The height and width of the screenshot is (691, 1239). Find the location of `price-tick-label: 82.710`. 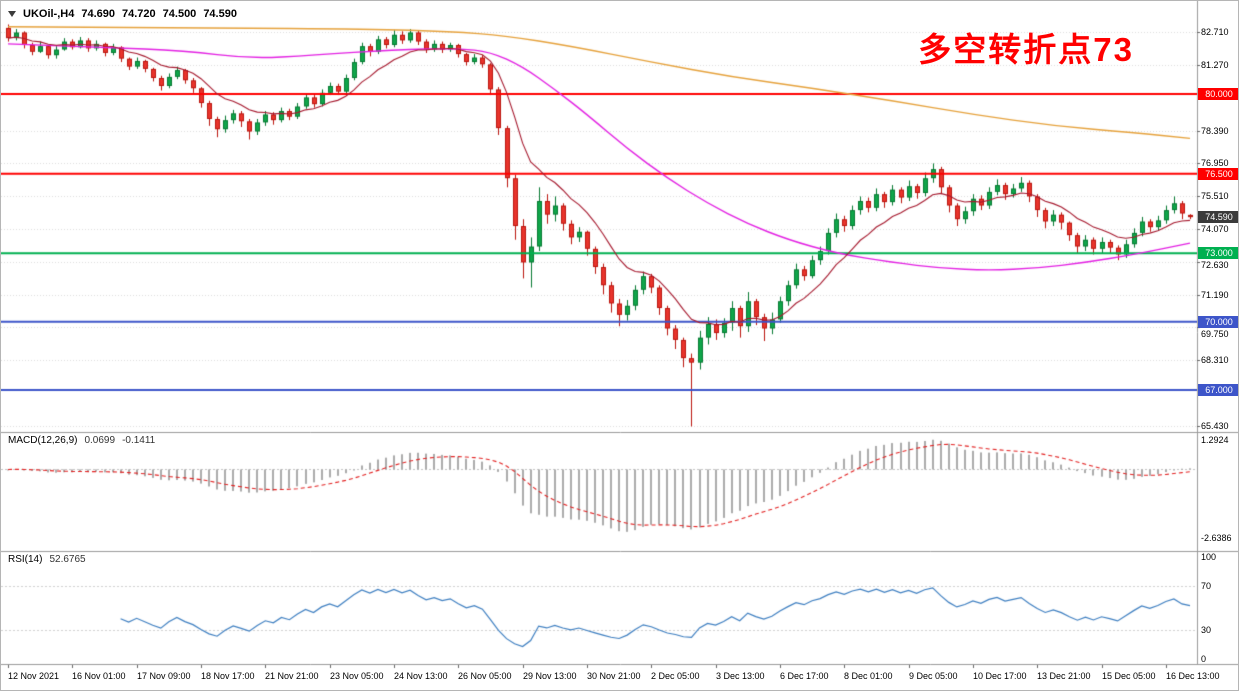

price-tick-label: 82.710 is located at coordinates (1215, 32).